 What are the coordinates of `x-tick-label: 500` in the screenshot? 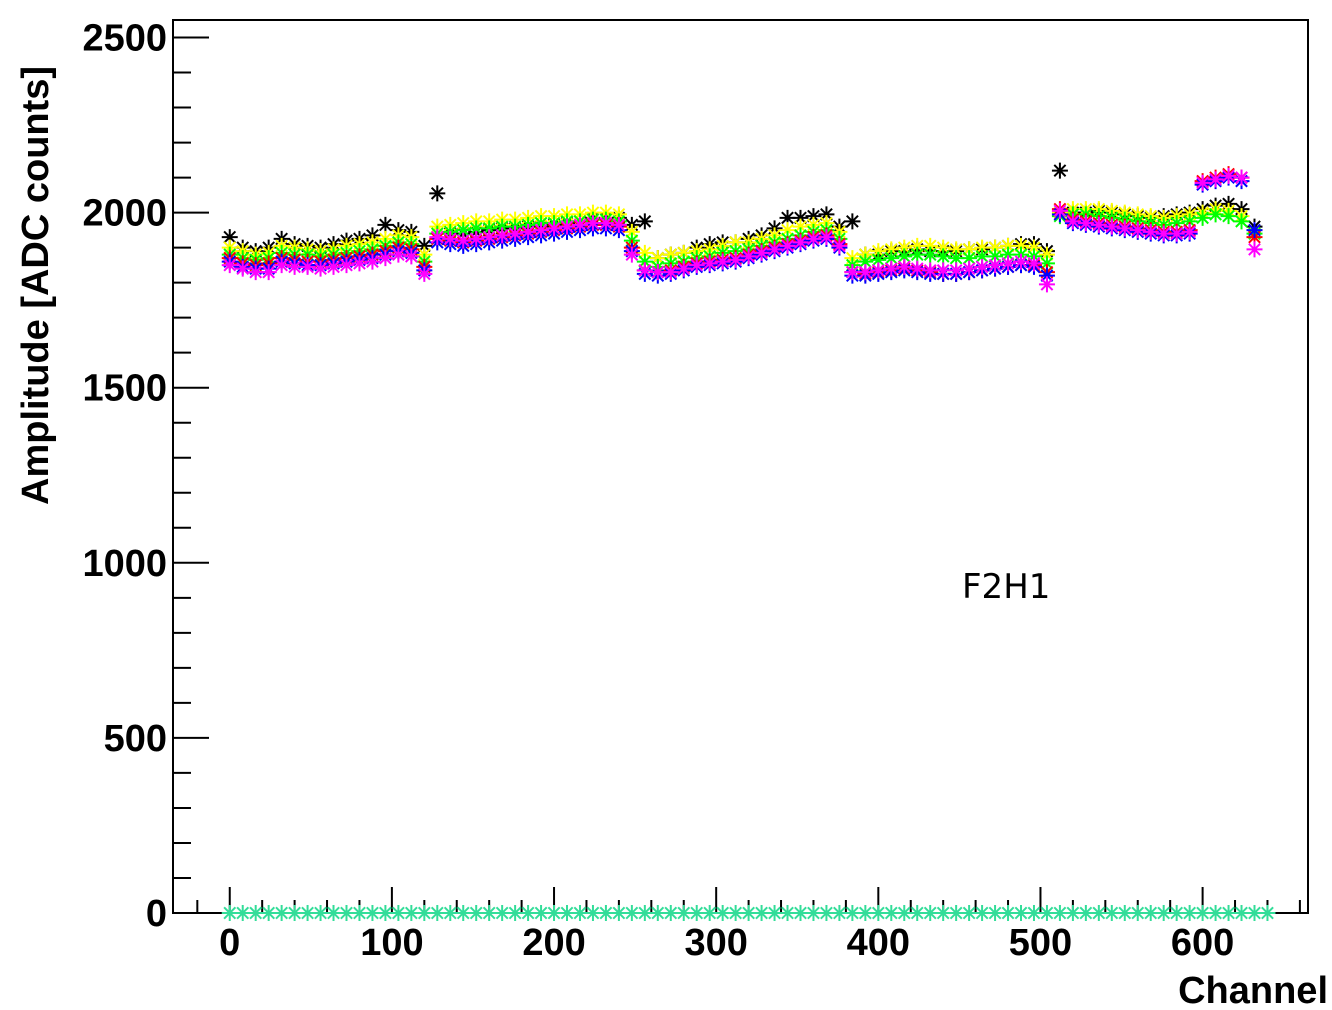 It's located at (1040, 943).